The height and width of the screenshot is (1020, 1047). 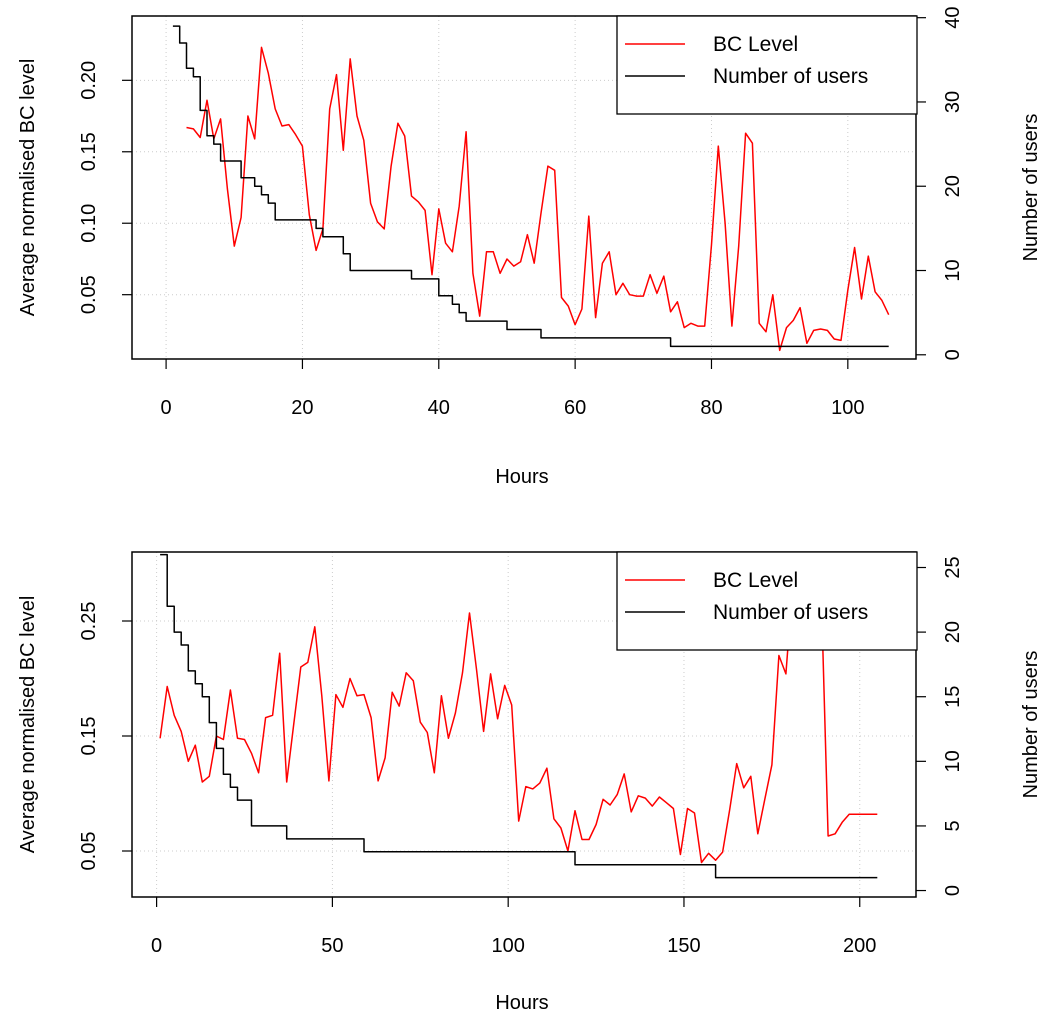 What do you see at coordinates (439, 408) in the screenshot?
I see `x-tick-label: 40` at bounding box center [439, 408].